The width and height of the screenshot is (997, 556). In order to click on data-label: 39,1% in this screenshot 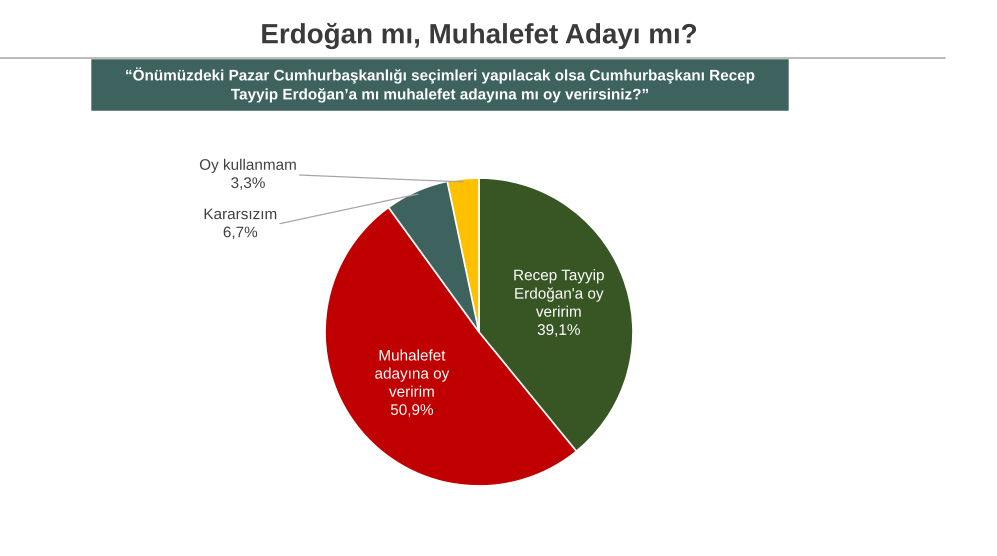, I will do `click(559, 330)`.